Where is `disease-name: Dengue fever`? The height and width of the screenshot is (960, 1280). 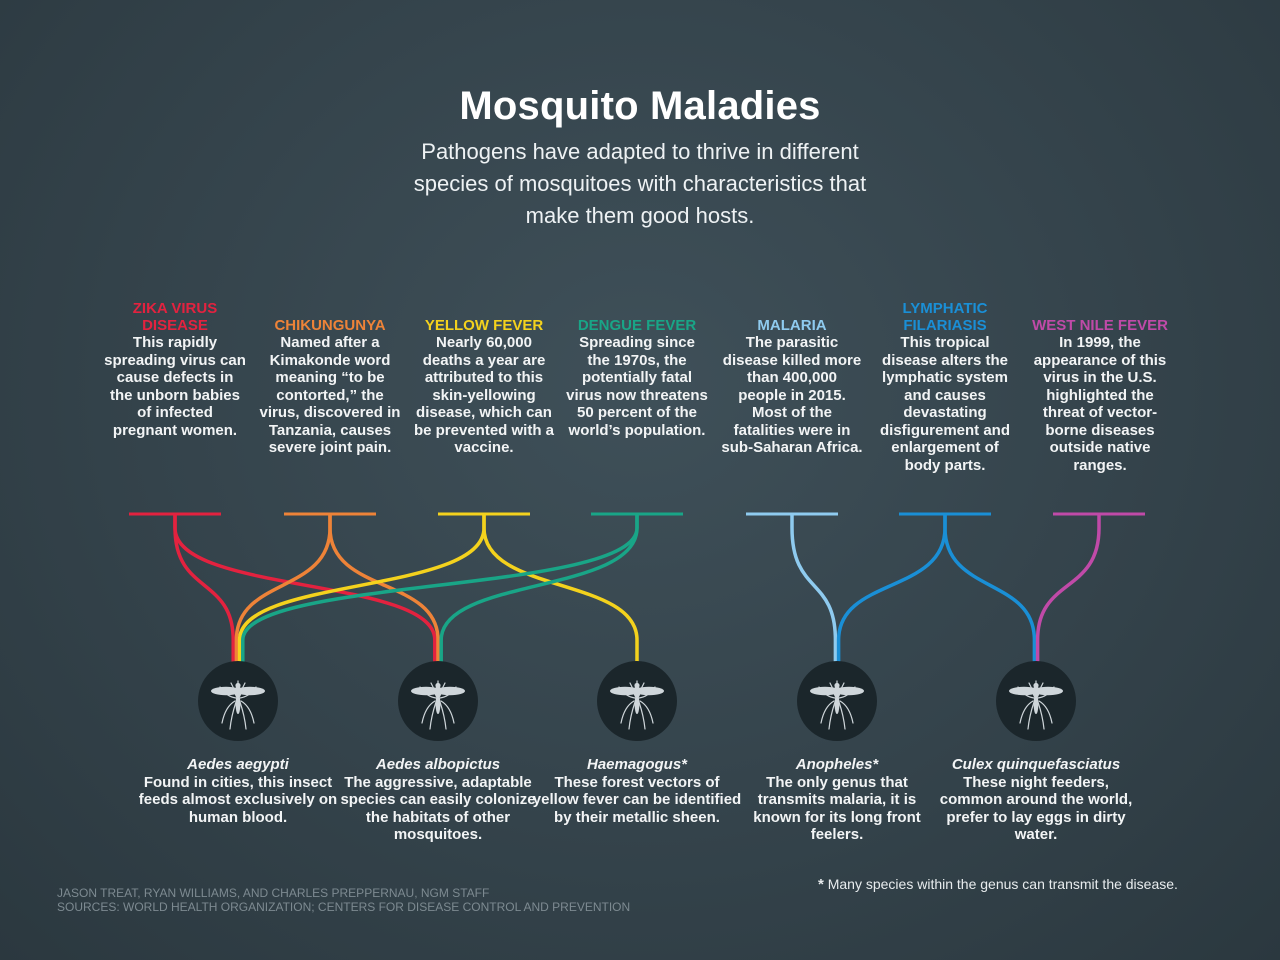 disease-name: Dengue fever is located at coordinates (637, 325).